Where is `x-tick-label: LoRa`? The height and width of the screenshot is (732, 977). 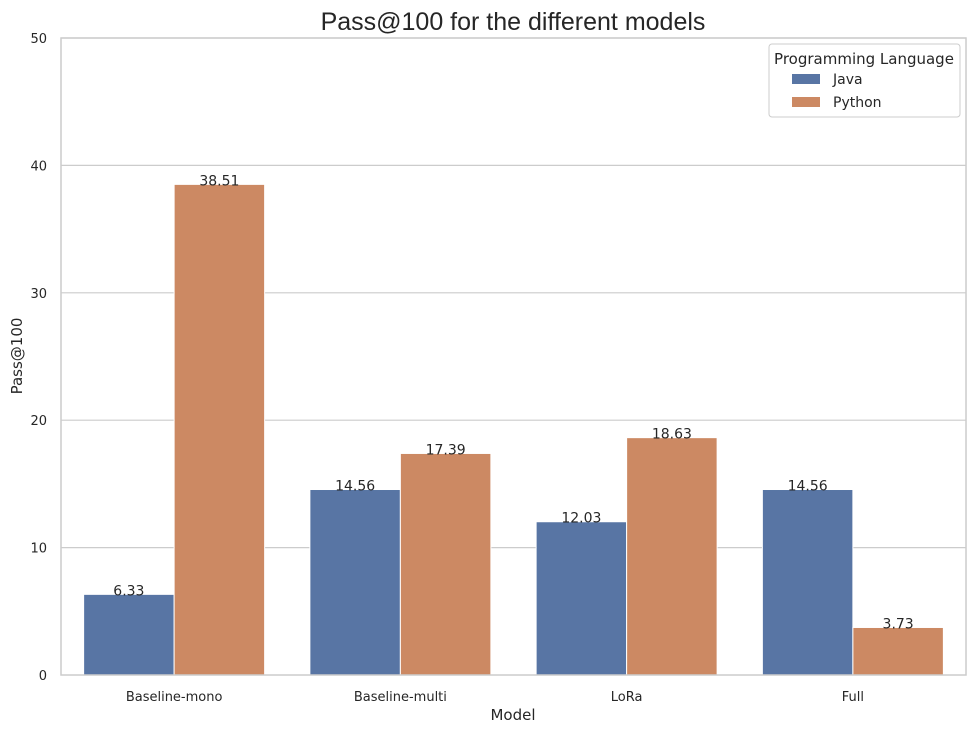
x-tick-label: LoRa is located at coordinates (627, 697).